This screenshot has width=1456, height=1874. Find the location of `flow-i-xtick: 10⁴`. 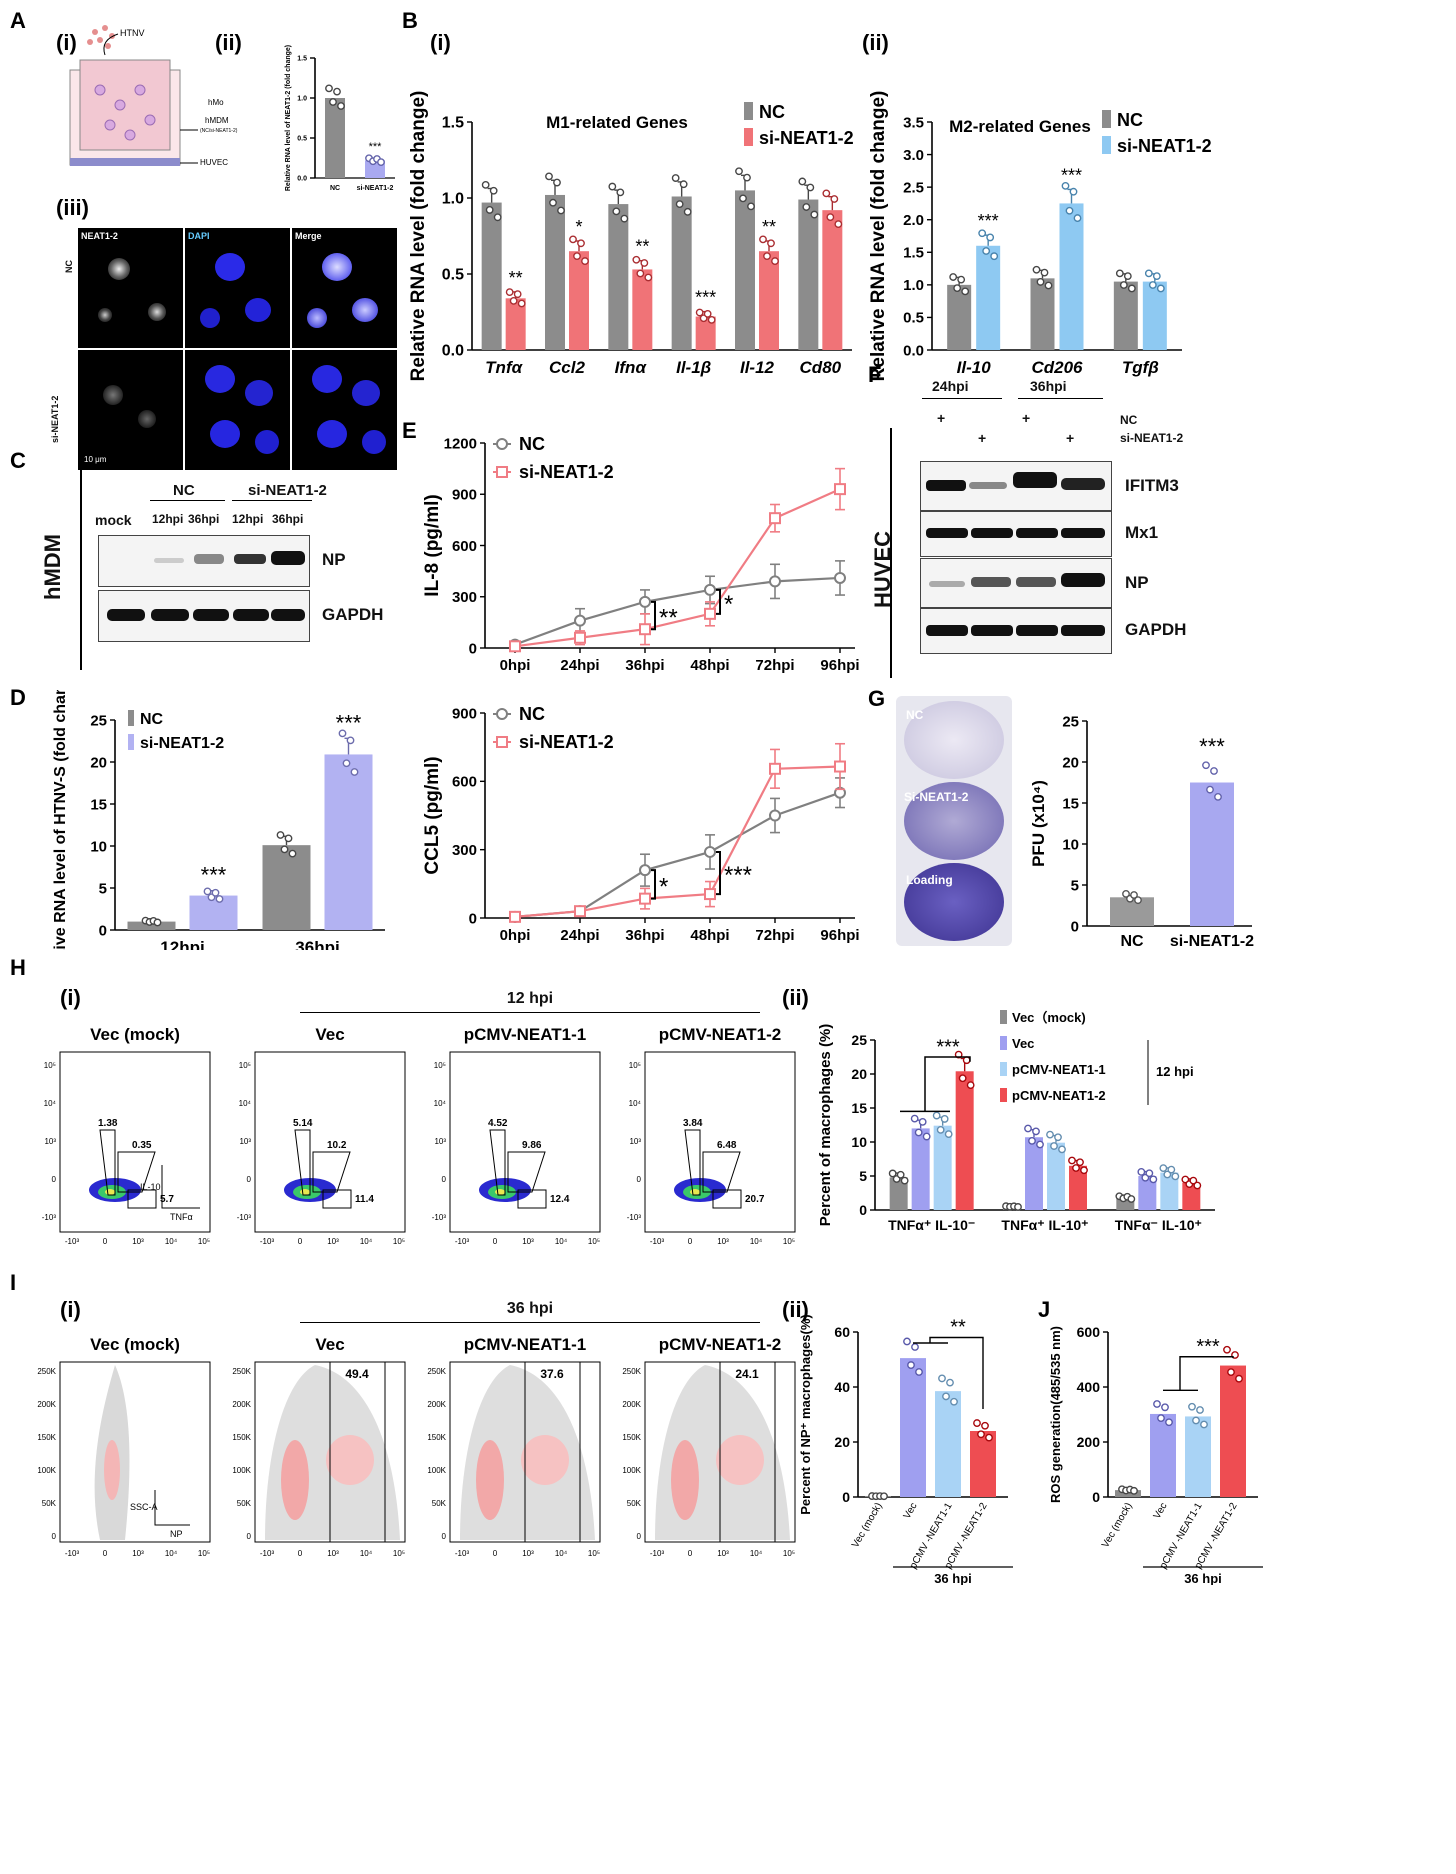

flow-i-xtick: 10⁴ is located at coordinates (366, 1553).